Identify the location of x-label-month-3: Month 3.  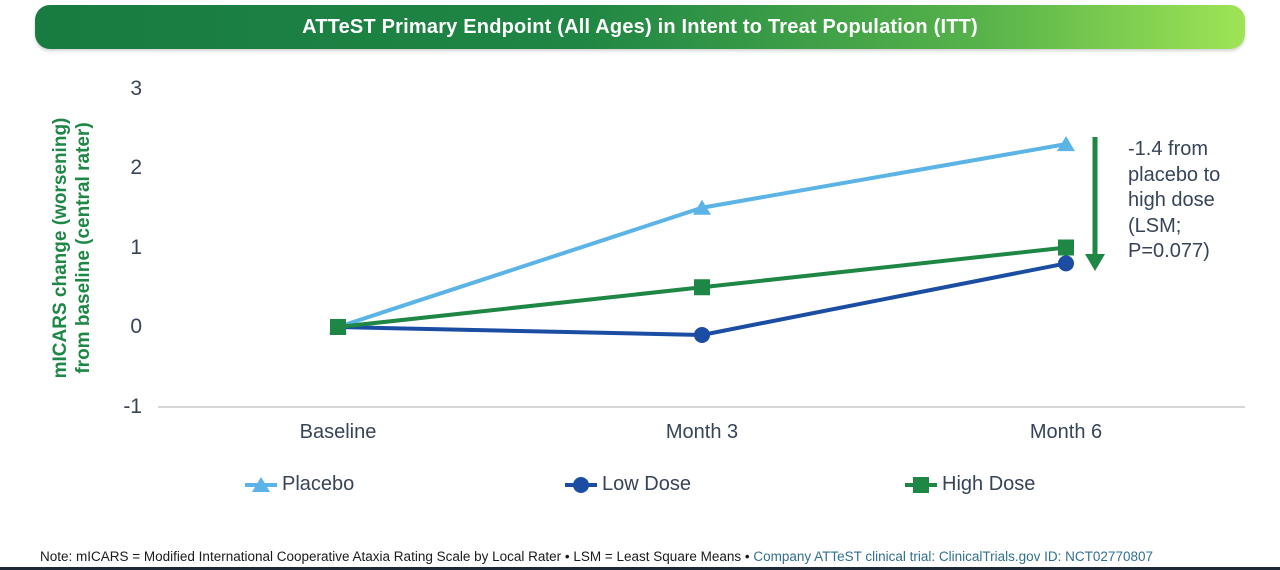
(702, 432).